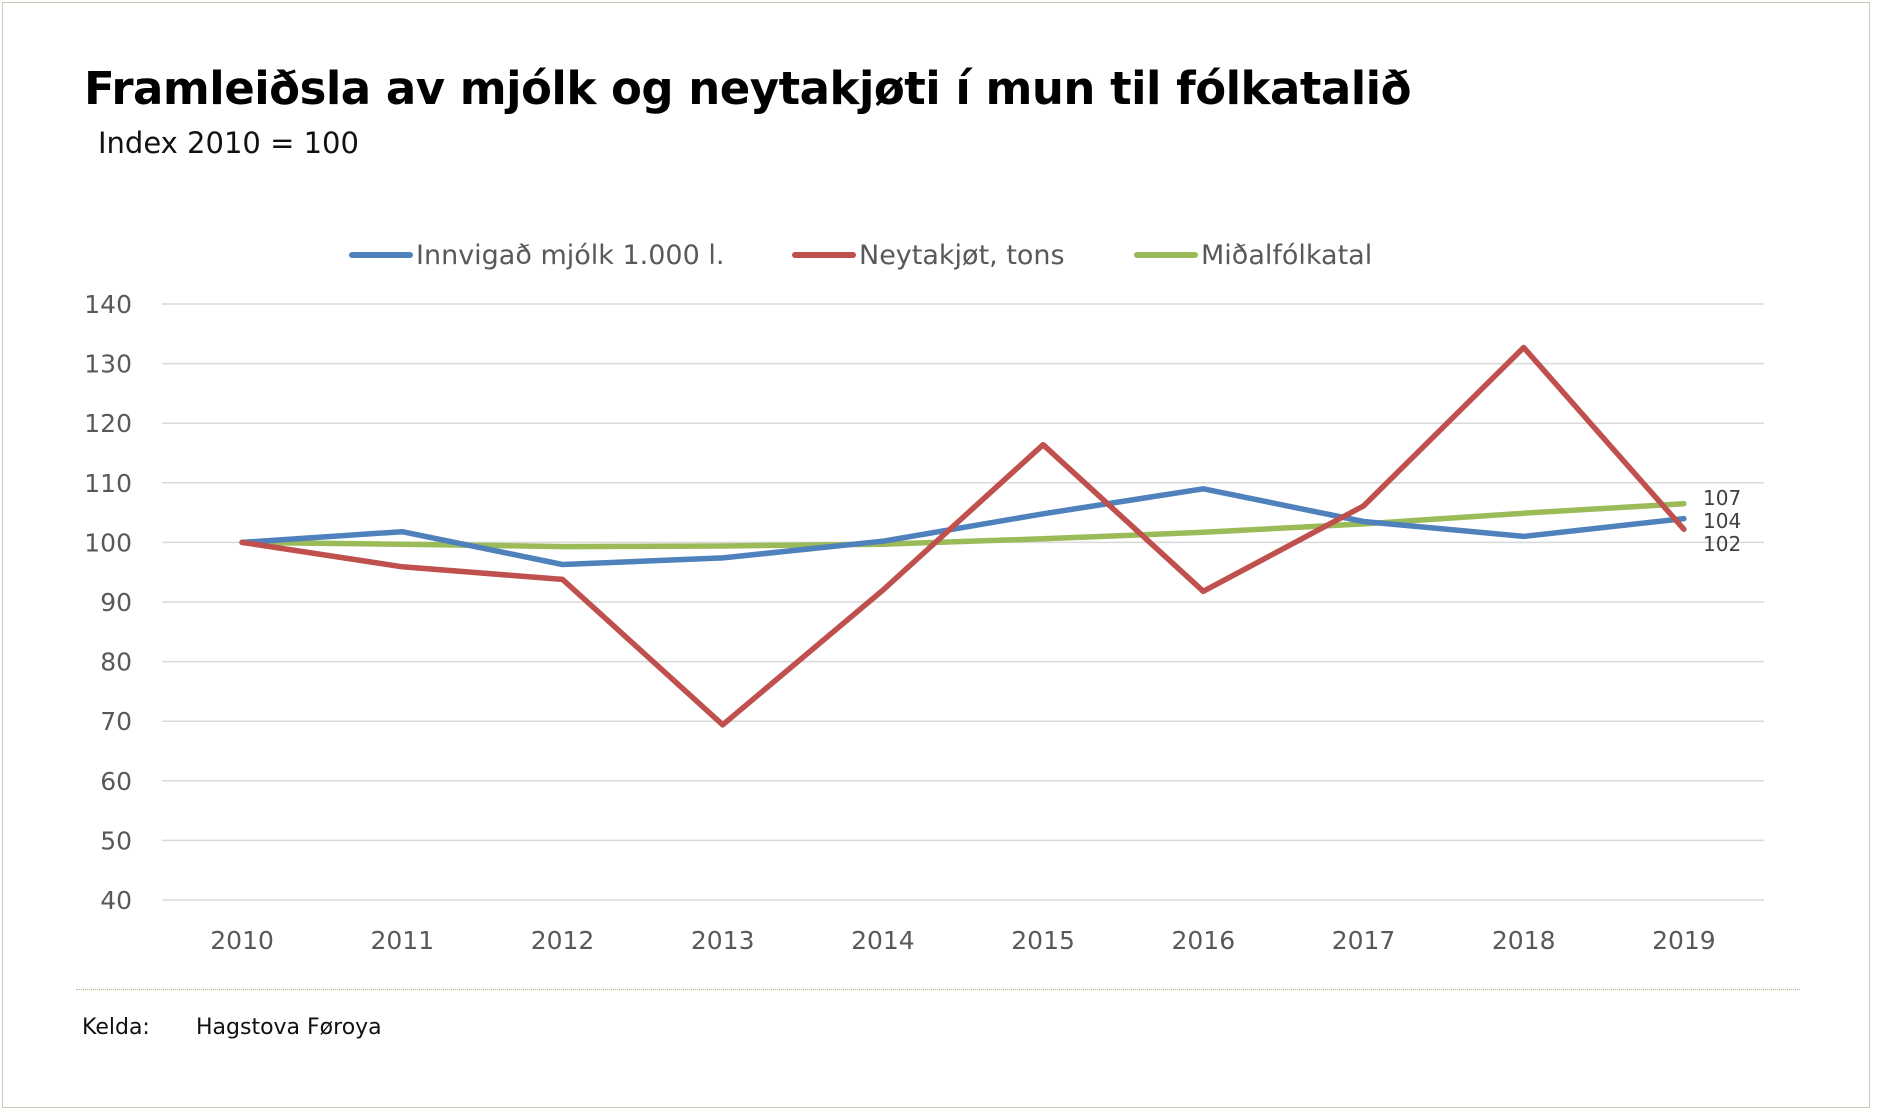 The width and height of the screenshot is (1878, 1116). What do you see at coordinates (962, 940) in the screenshot?
I see `x-axis-ticks: 2010 2011 2012 2013 2014 2015 2016 2017 2018 2019` at bounding box center [962, 940].